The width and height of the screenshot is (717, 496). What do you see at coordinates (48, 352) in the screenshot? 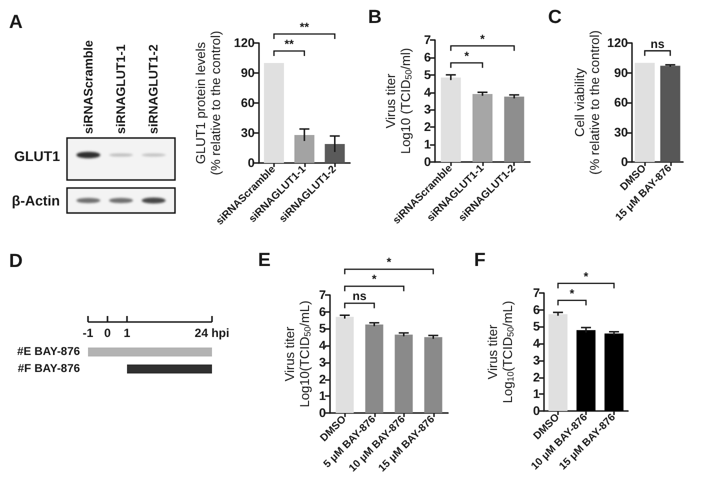
I see `category-label: #E BAY-876` at bounding box center [48, 352].